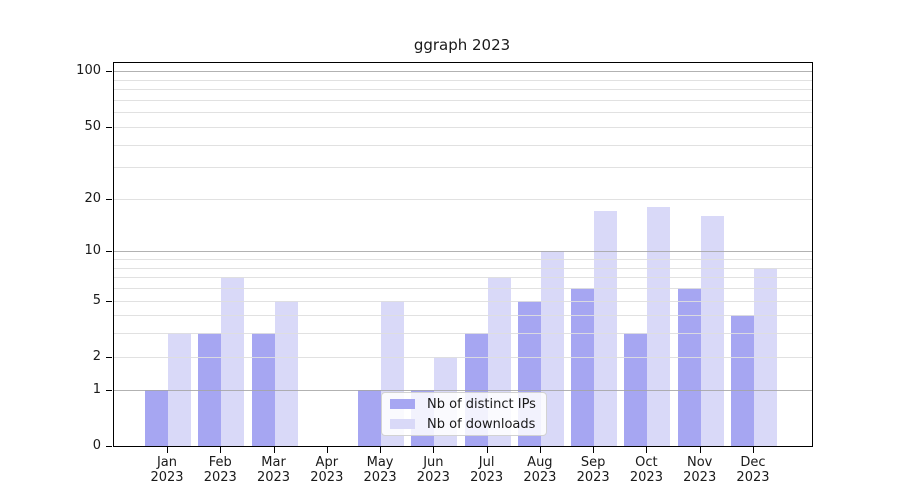 The image size is (900, 500). Describe the element at coordinates (221, 450) in the screenshot. I see `x-axis-tick-feb` at that location.